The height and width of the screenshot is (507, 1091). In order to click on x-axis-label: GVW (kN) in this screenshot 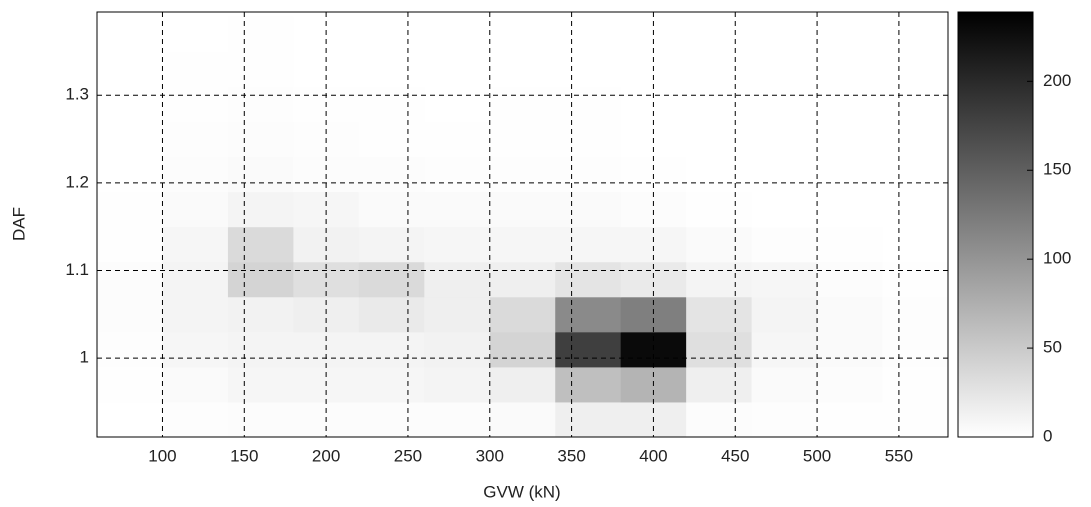, I will do `click(521, 491)`.